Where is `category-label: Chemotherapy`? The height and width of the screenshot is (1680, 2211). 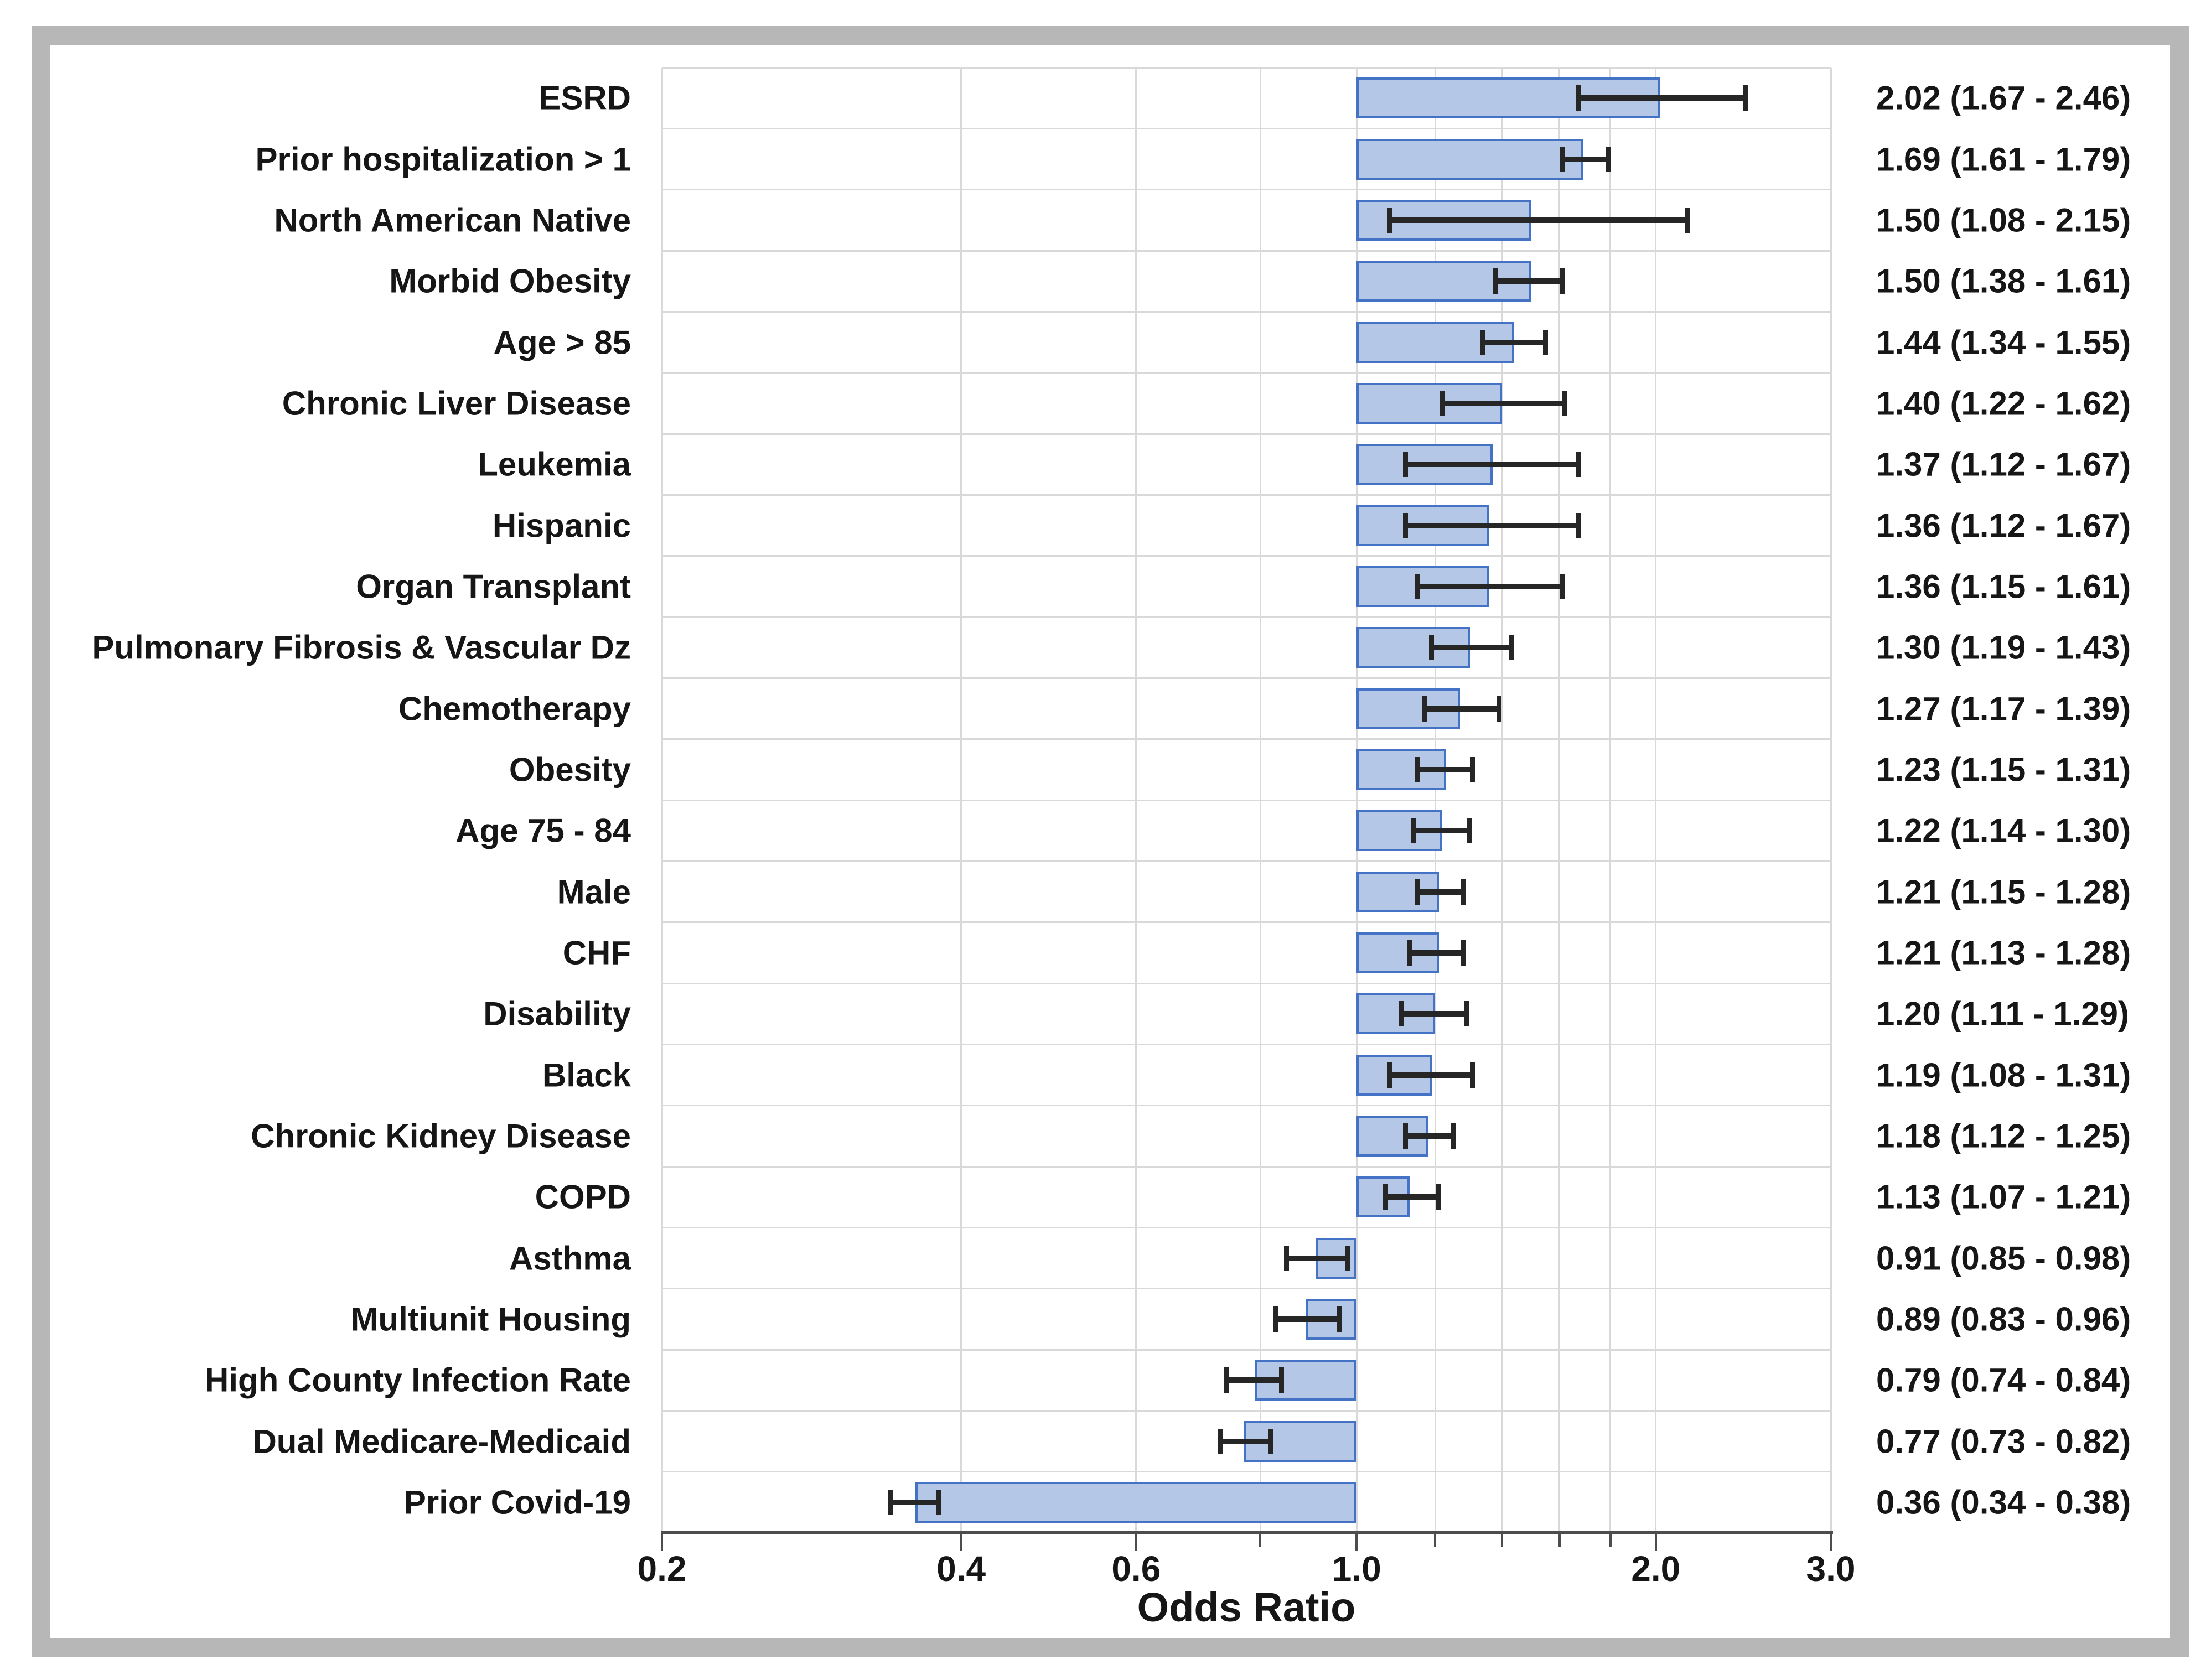 category-label: Chemotherapy is located at coordinates (514, 708).